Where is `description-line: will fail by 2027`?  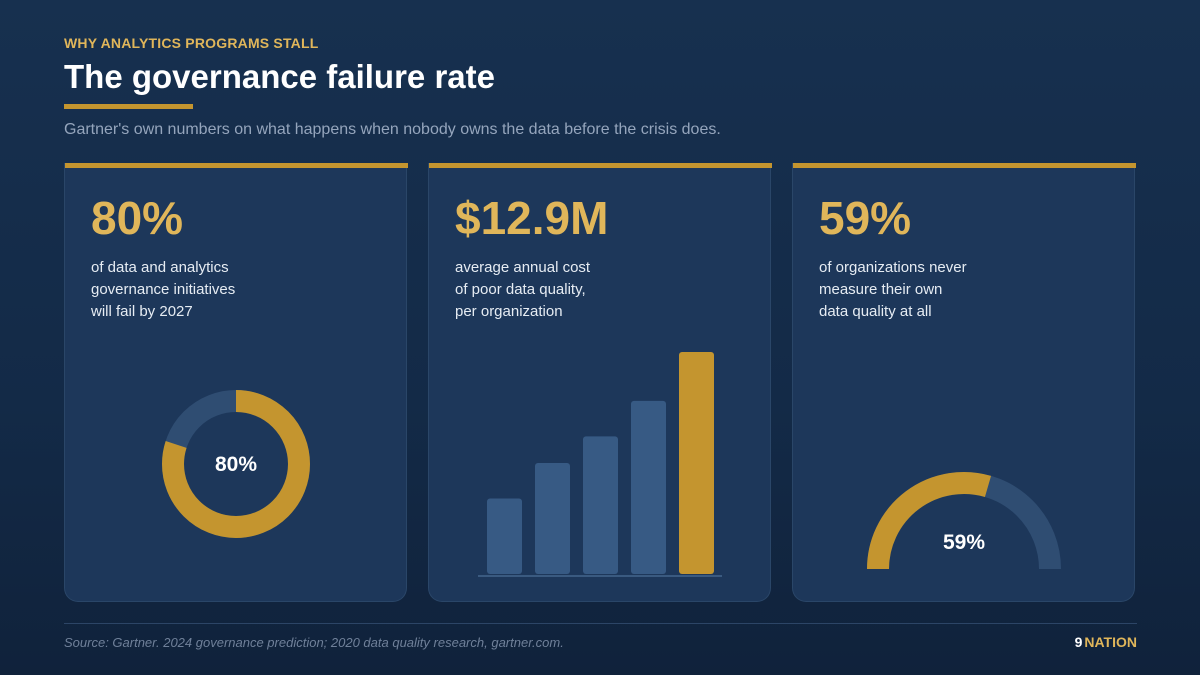 description-line: will fail by 2027 is located at coordinates (142, 311).